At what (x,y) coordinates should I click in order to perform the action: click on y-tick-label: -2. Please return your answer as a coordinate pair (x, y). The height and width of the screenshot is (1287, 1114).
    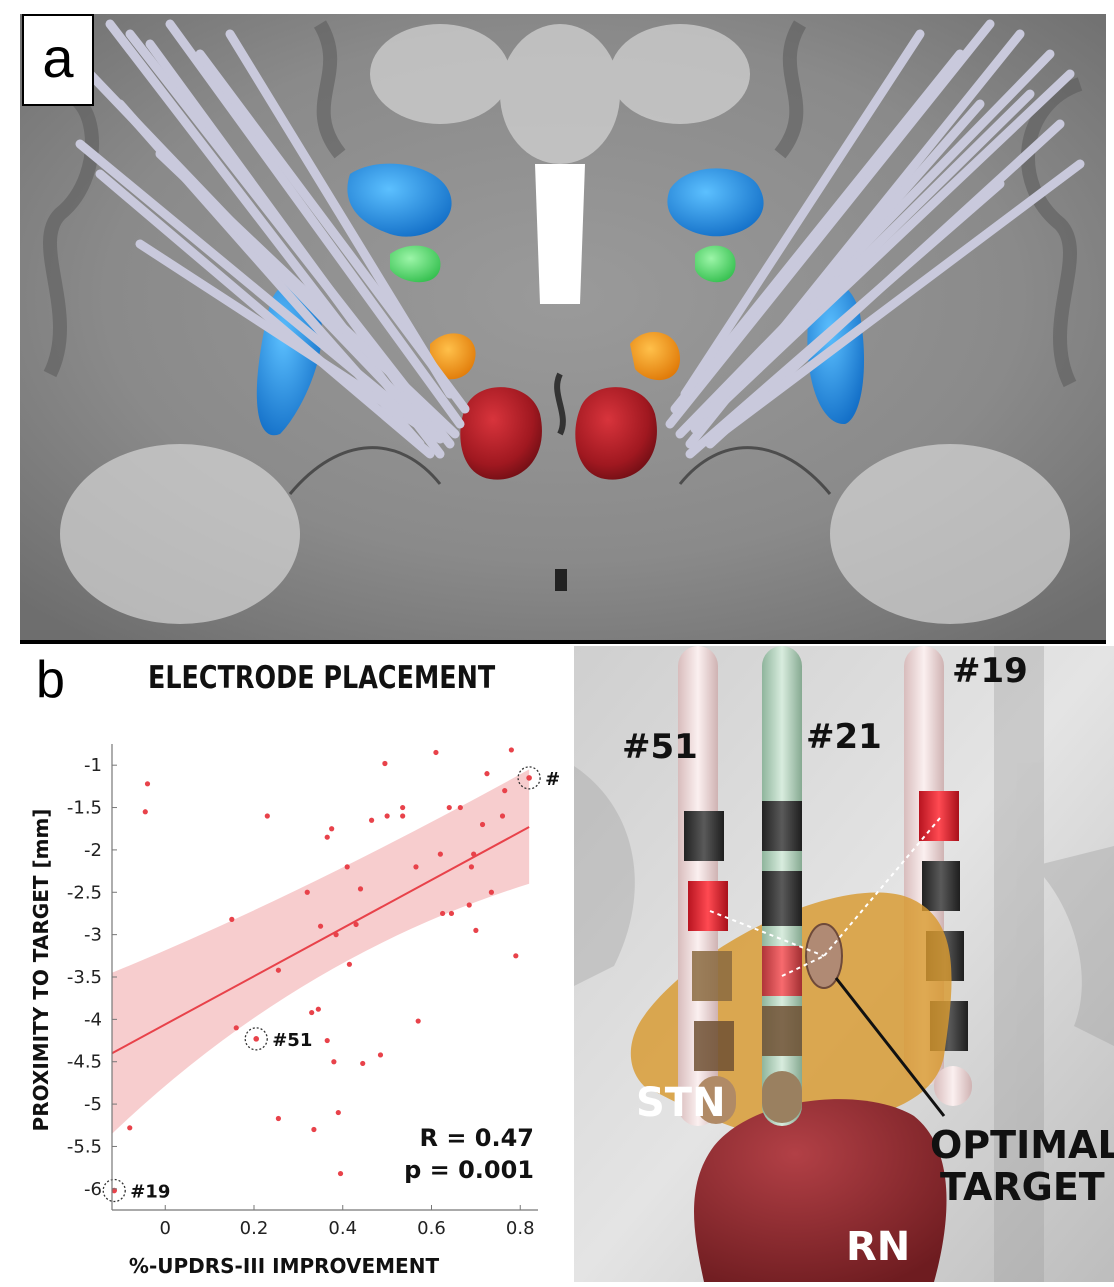
    Looking at the image, I should click on (93, 850).